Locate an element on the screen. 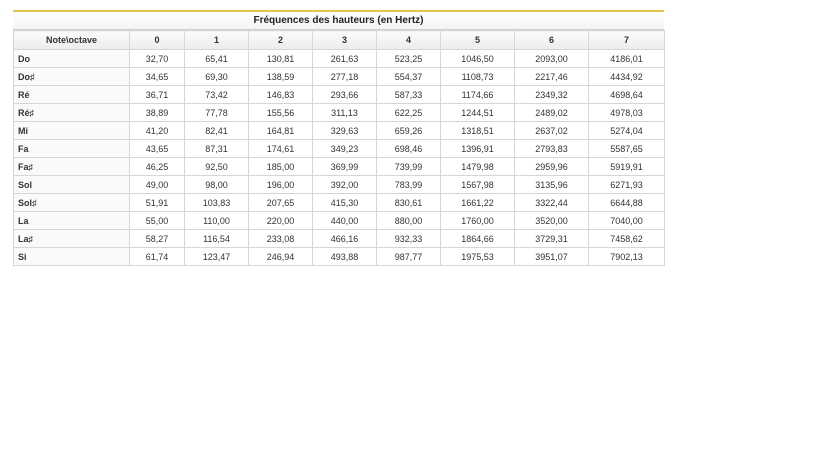 Image resolution: width=819 pixels, height=460 pixels. header-cell: 2 is located at coordinates (280, 40).